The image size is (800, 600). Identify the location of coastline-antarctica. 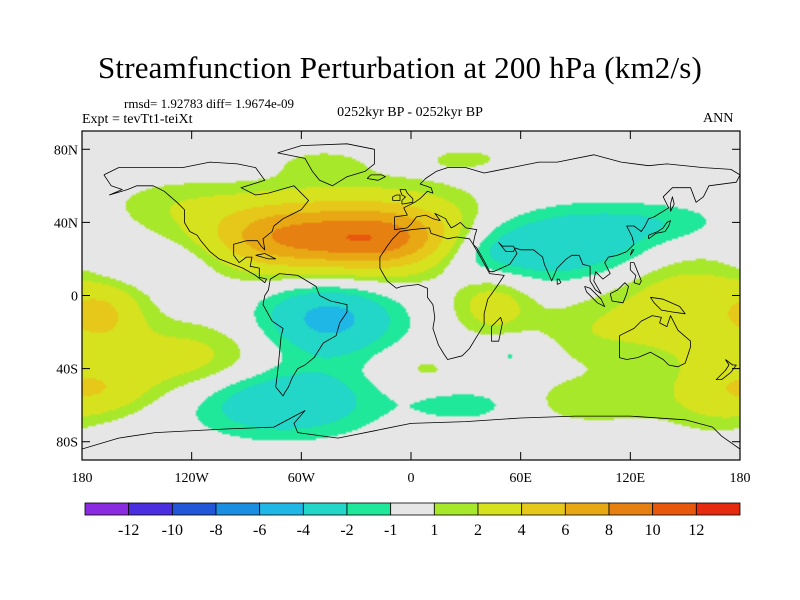
(411, 430).